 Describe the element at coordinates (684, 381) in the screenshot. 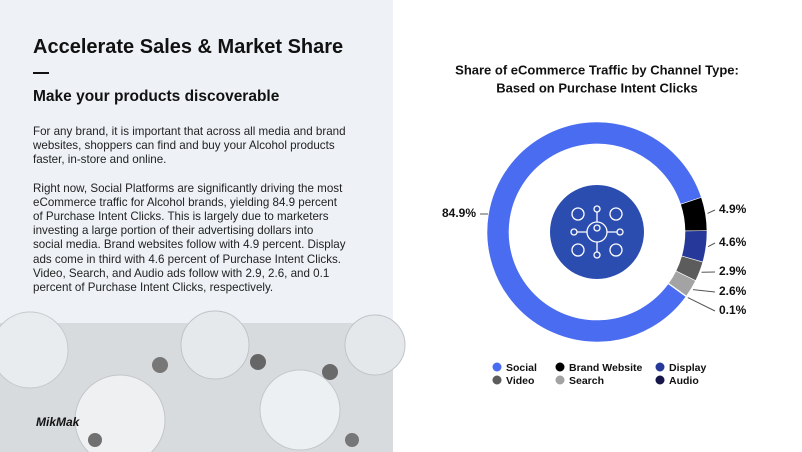

I see `legend-label: Audio` at that location.